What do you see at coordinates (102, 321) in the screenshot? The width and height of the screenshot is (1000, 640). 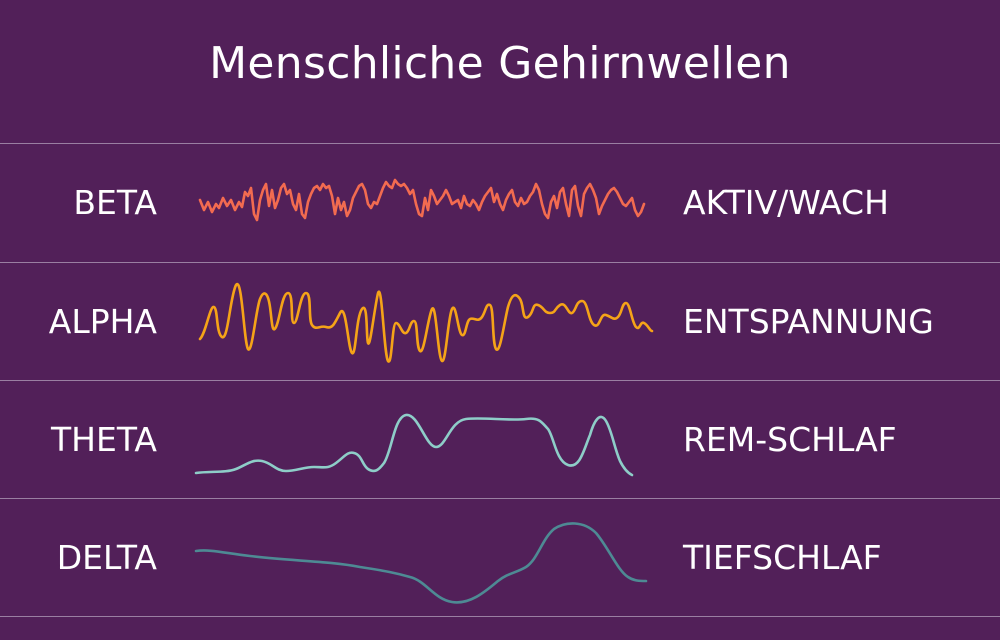 I see `band-label-alpha: ALPHA` at bounding box center [102, 321].